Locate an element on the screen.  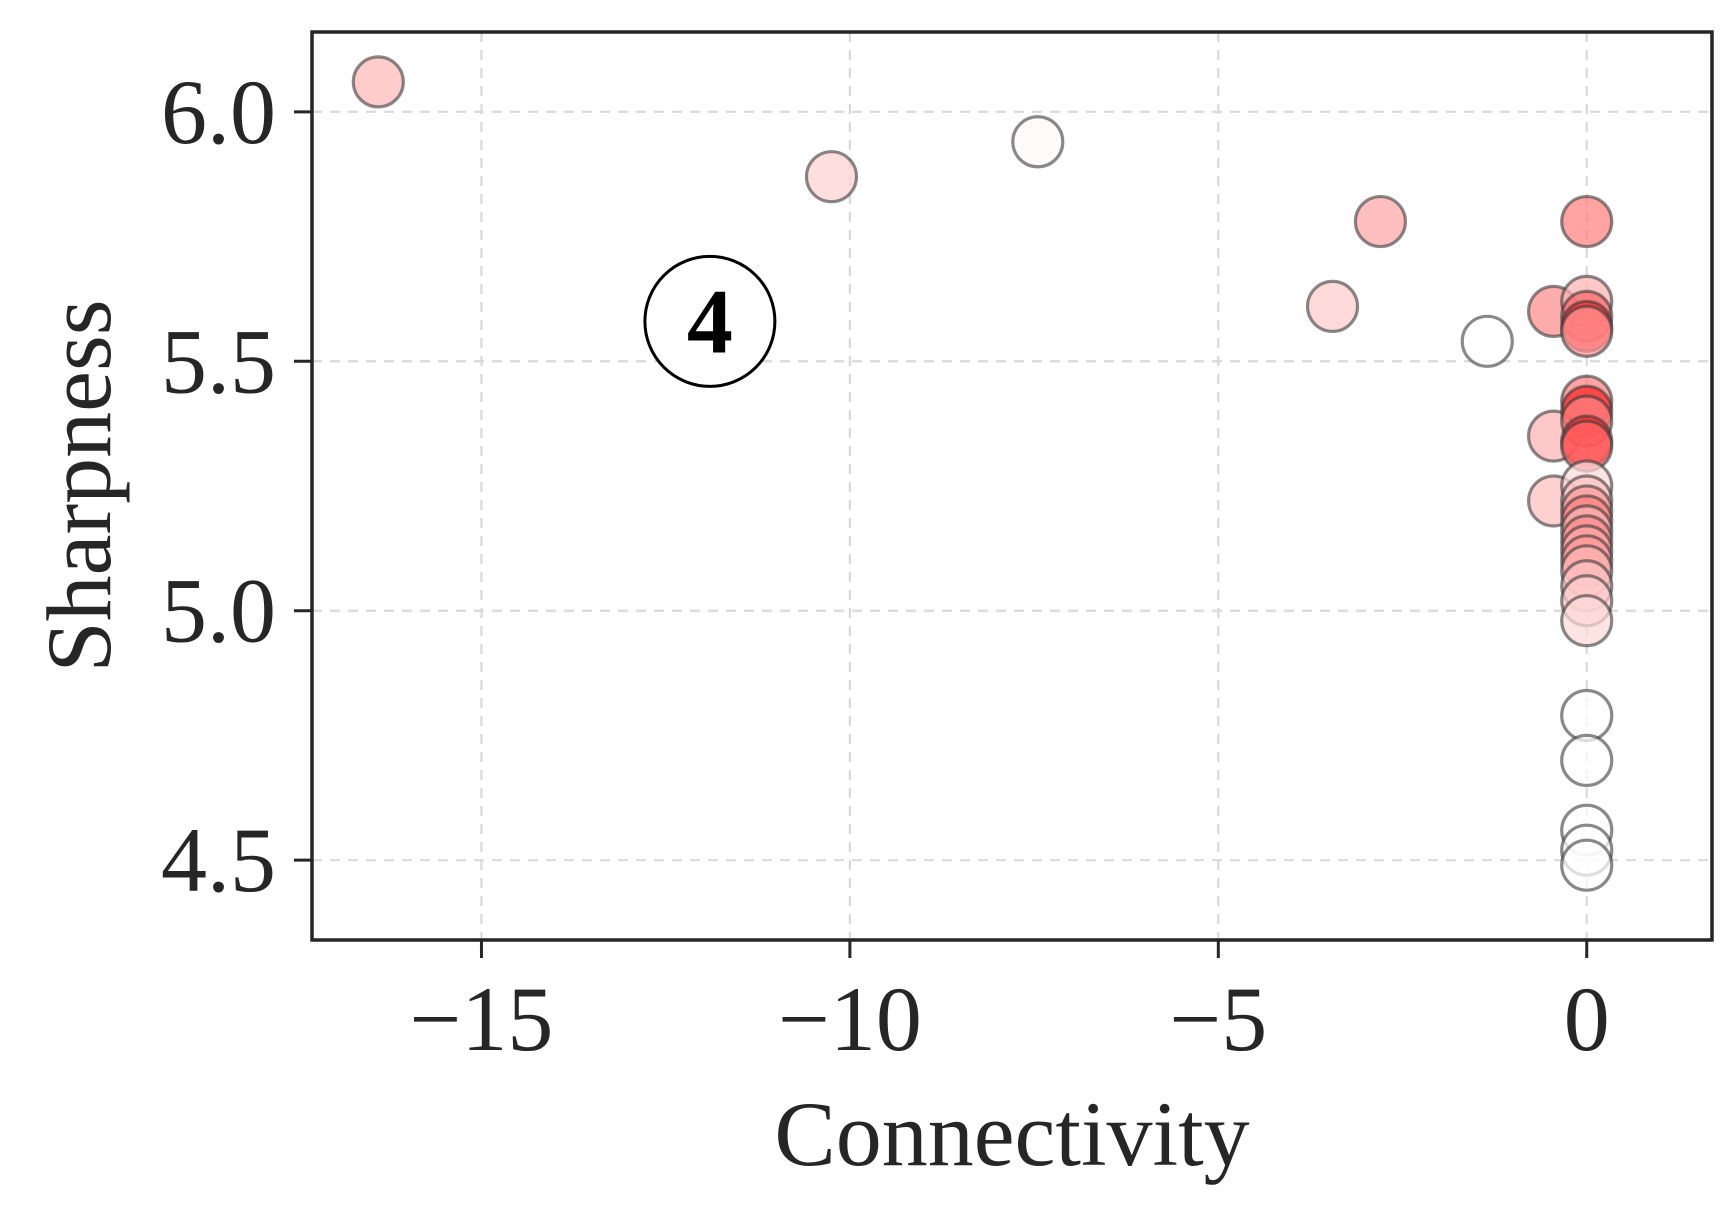
x-tick-label: 0 is located at coordinates (1587, 1019).